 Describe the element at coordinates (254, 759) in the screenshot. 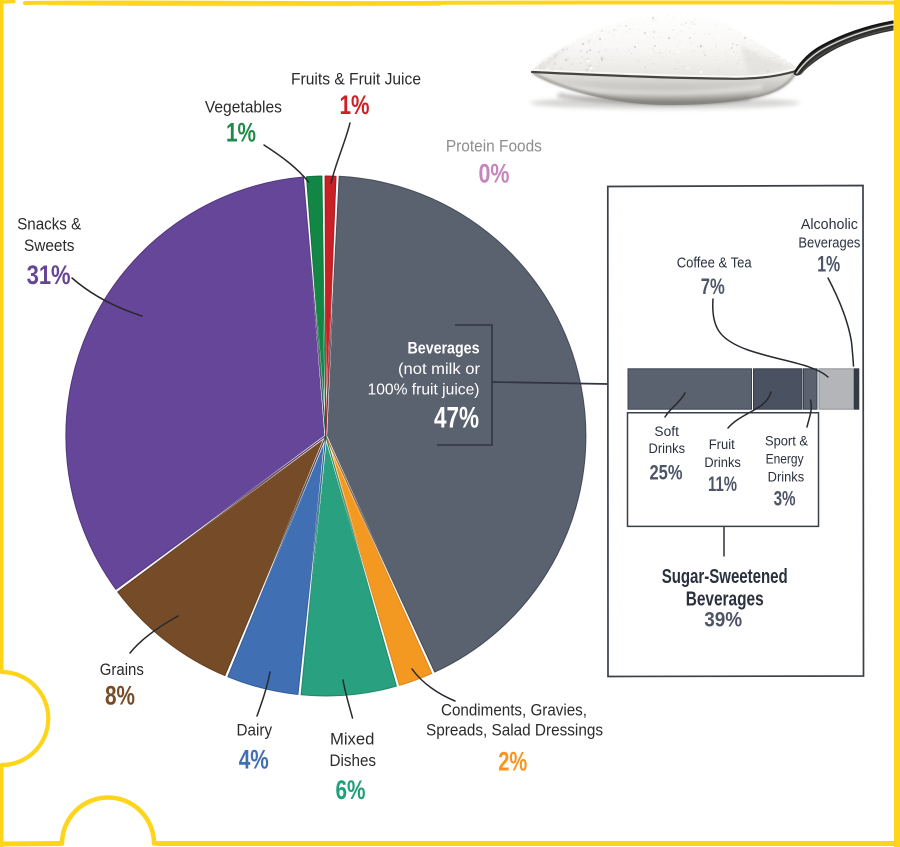

I see `svg-text: 4%` at that location.